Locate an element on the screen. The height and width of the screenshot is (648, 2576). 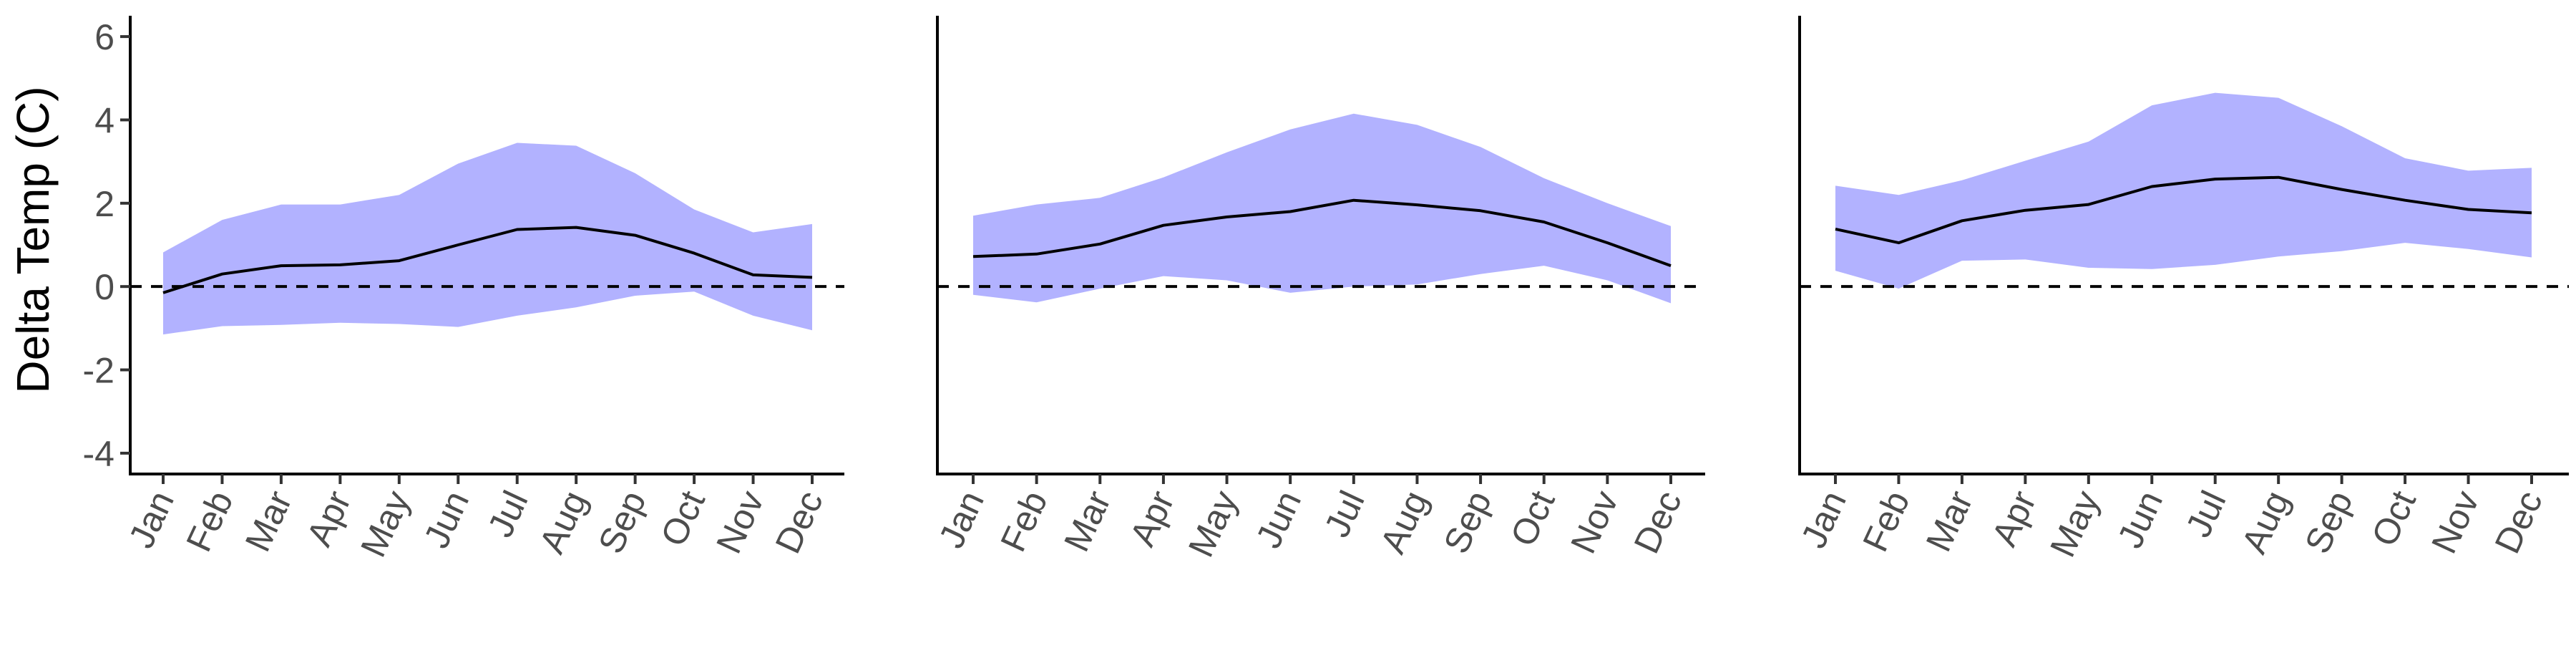
y-tick-label: -2 is located at coordinates (98, 371).